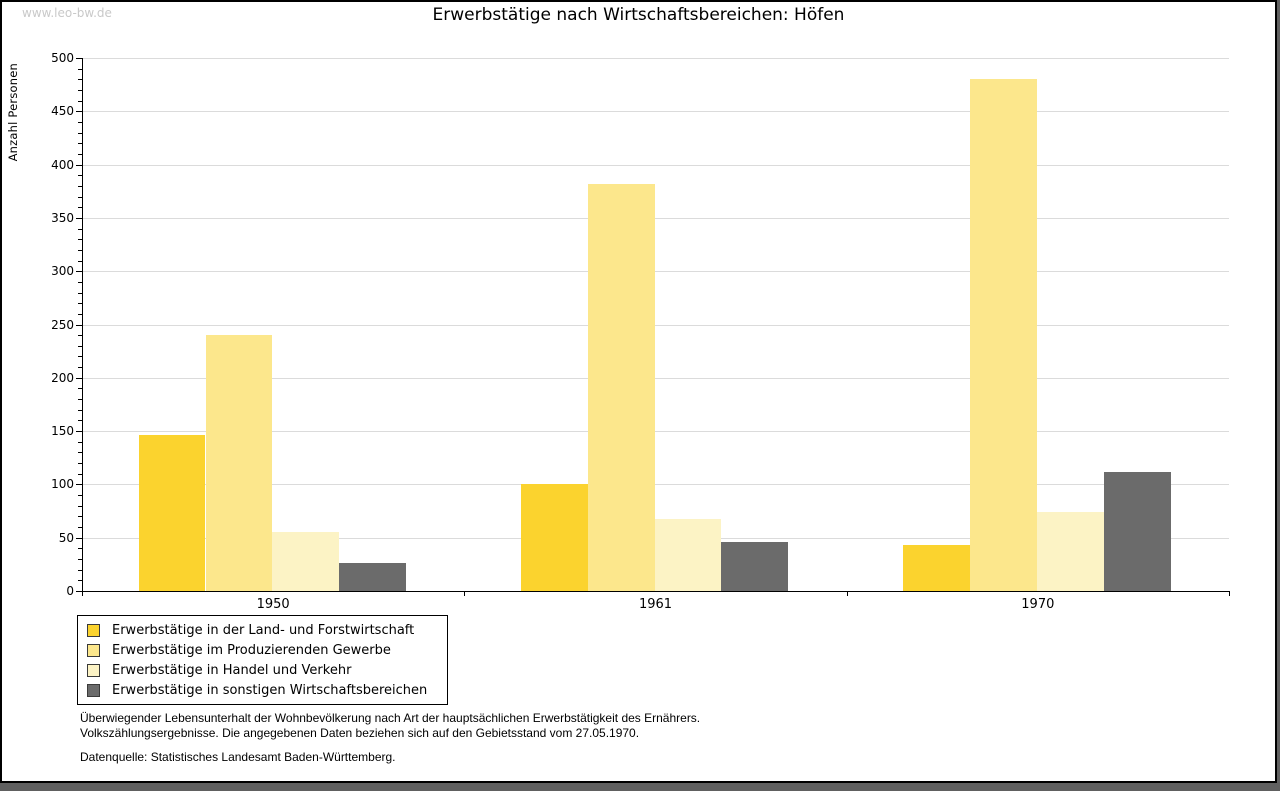 Image resolution: width=1280 pixels, height=791 pixels. I want to click on y-tick-label: 50, so click(66, 537).